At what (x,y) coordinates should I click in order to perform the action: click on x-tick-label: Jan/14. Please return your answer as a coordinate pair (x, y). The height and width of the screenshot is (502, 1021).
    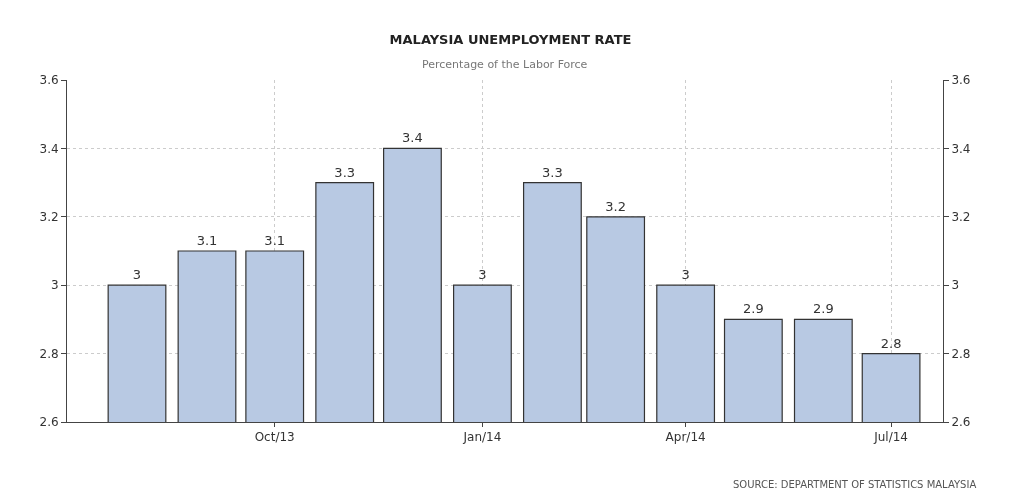
    Looking at the image, I should click on (482, 437).